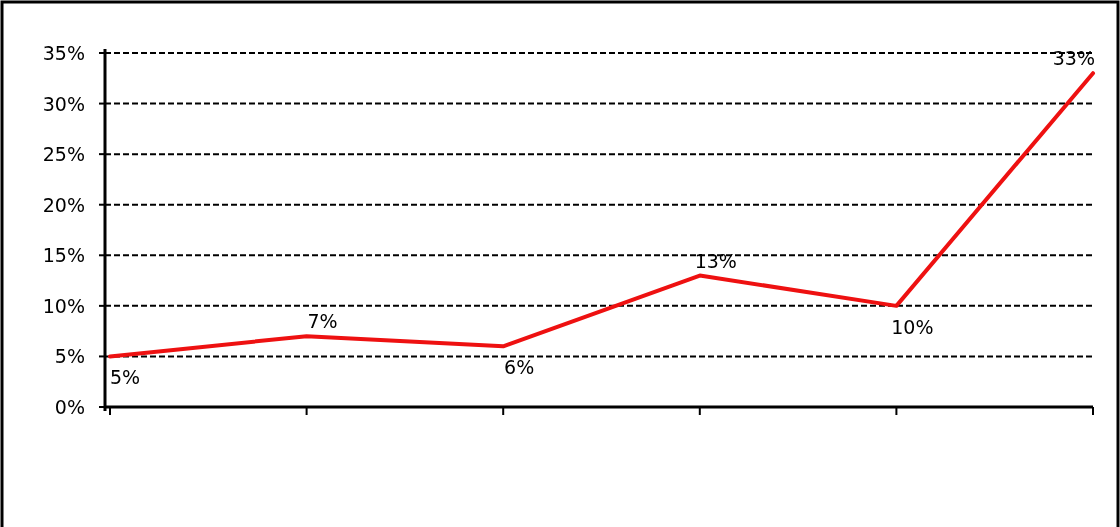  What do you see at coordinates (322, 321) in the screenshot?
I see `data-label: 7%` at bounding box center [322, 321].